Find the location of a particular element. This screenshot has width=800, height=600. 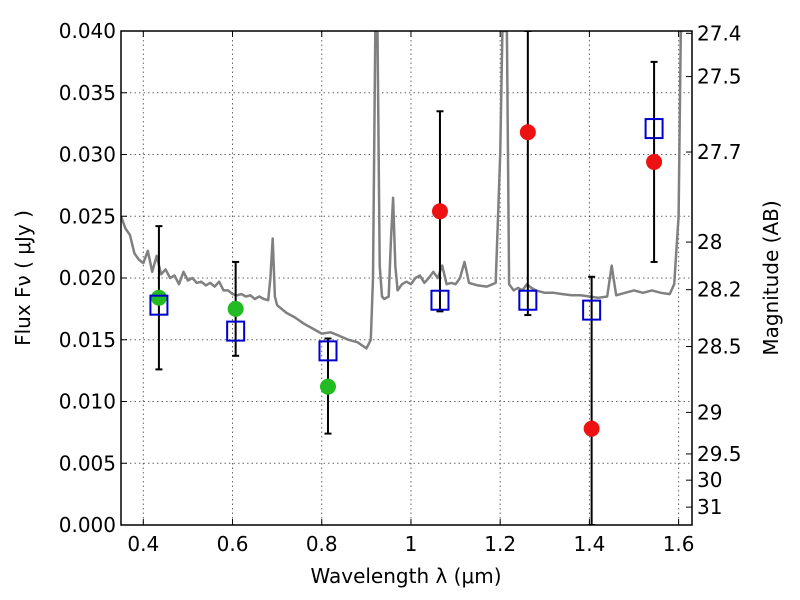

y-tick-label: 0.035 is located at coordinates (87, 93).